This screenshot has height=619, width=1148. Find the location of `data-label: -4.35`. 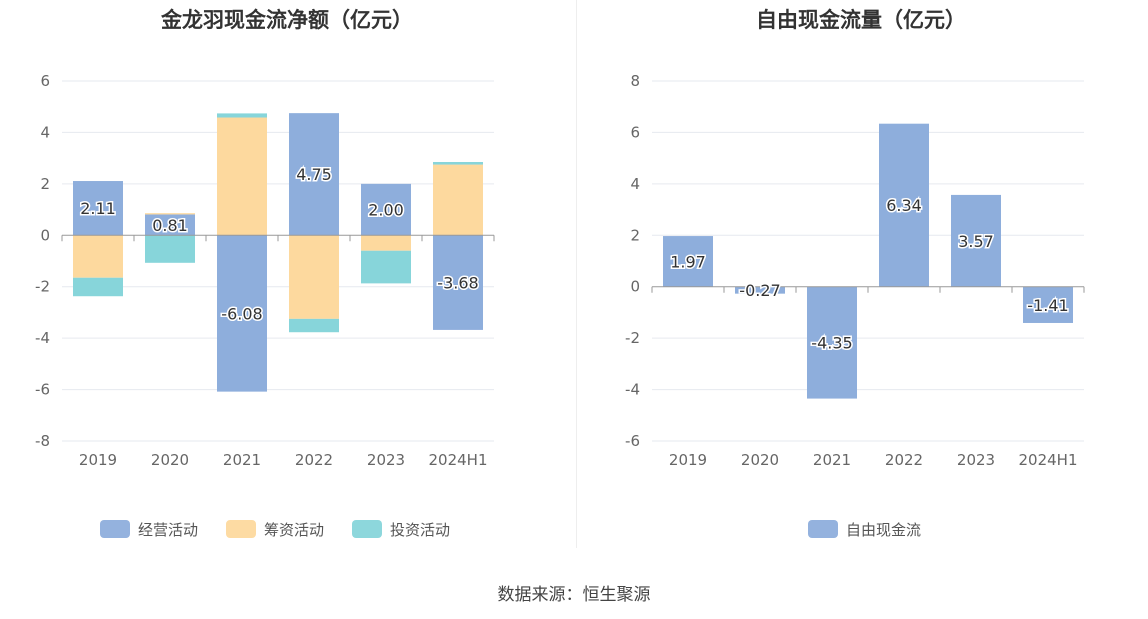

data-label: -4.35 is located at coordinates (831, 343).